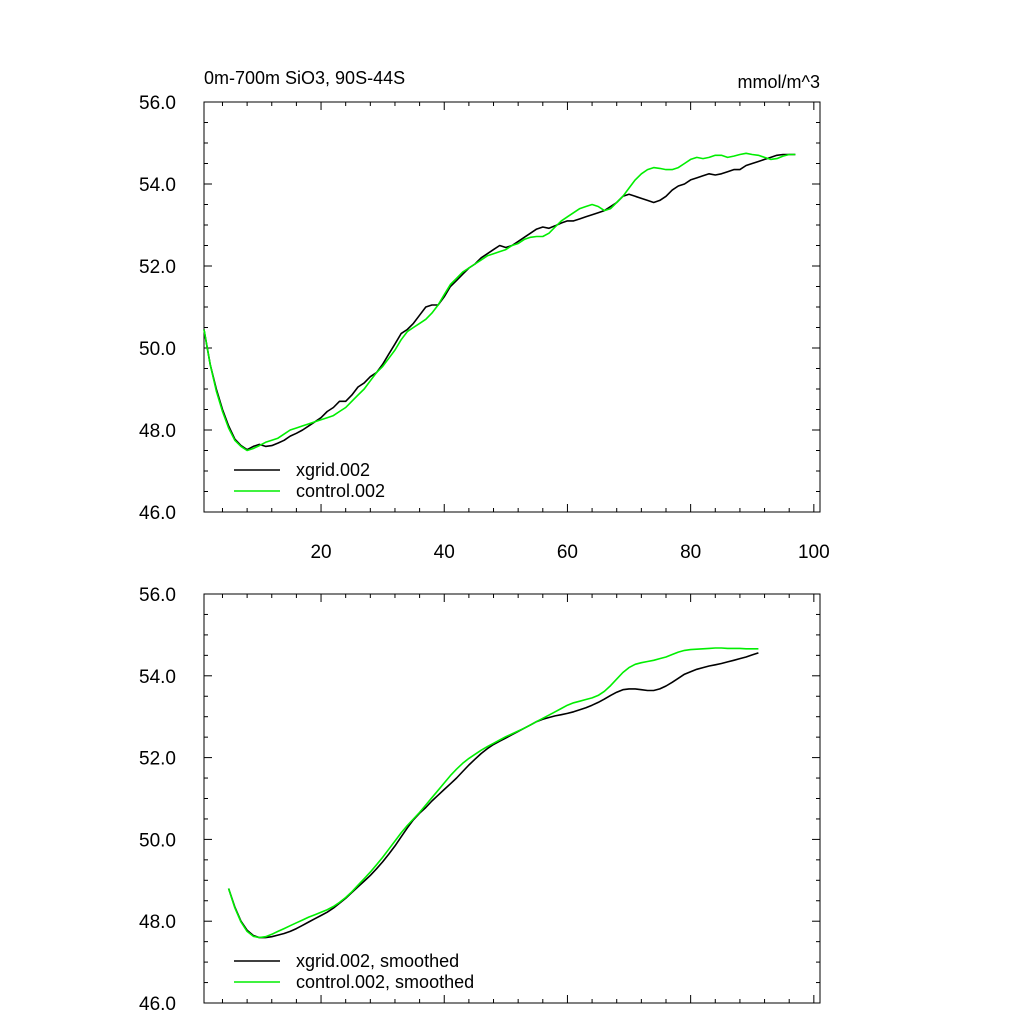 This screenshot has width=1024, height=1029. What do you see at coordinates (690, 552) in the screenshot?
I see `x-tick-label: 80` at bounding box center [690, 552].